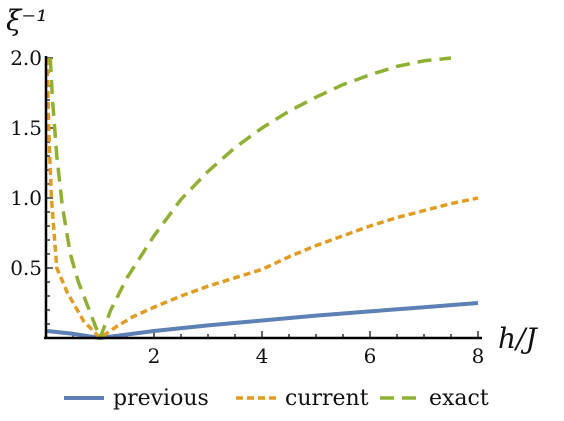 This screenshot has height=421, width=564. I want to click on x-tick-label: 2, so click(154, 356).